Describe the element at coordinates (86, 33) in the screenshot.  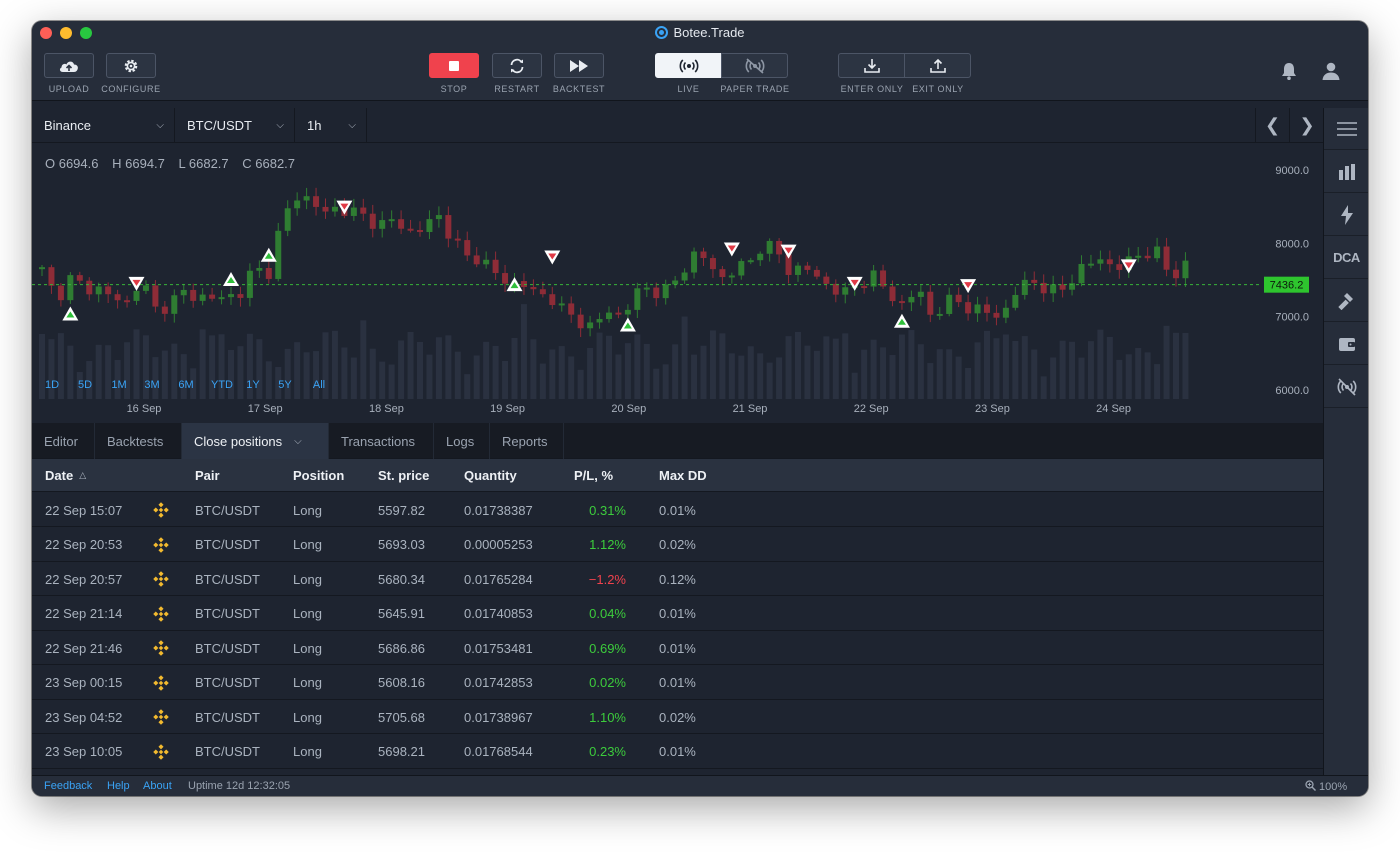
I see `zoom-window-button` at that location.